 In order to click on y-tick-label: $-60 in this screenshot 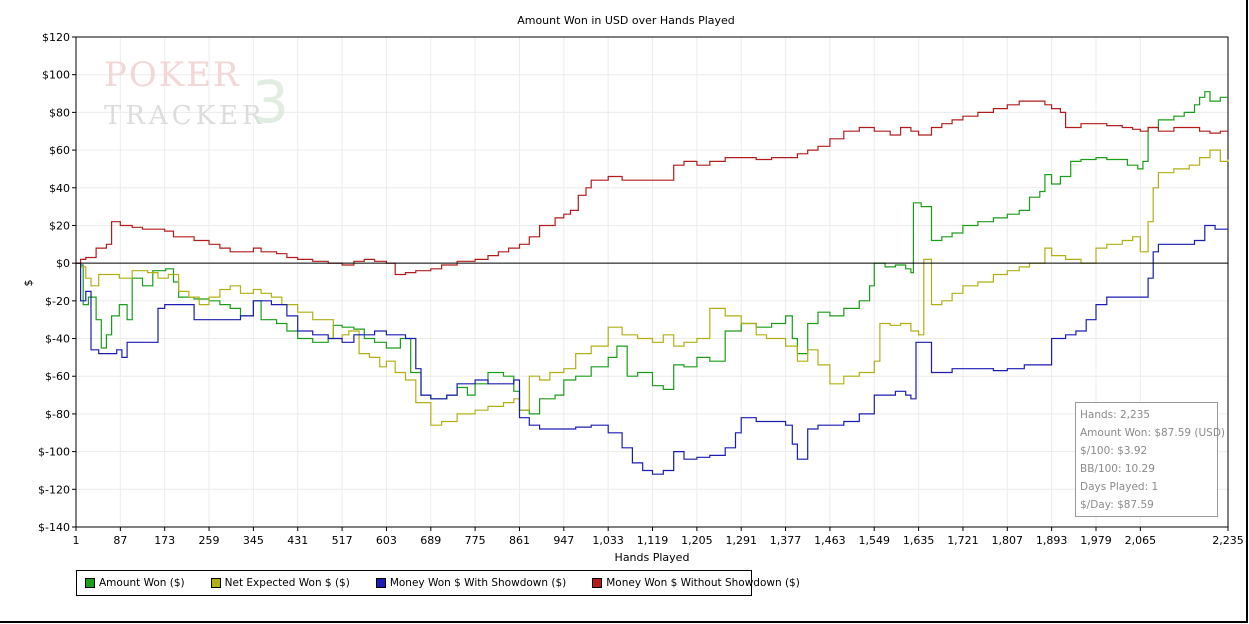, I will do `click(57, 376)`.